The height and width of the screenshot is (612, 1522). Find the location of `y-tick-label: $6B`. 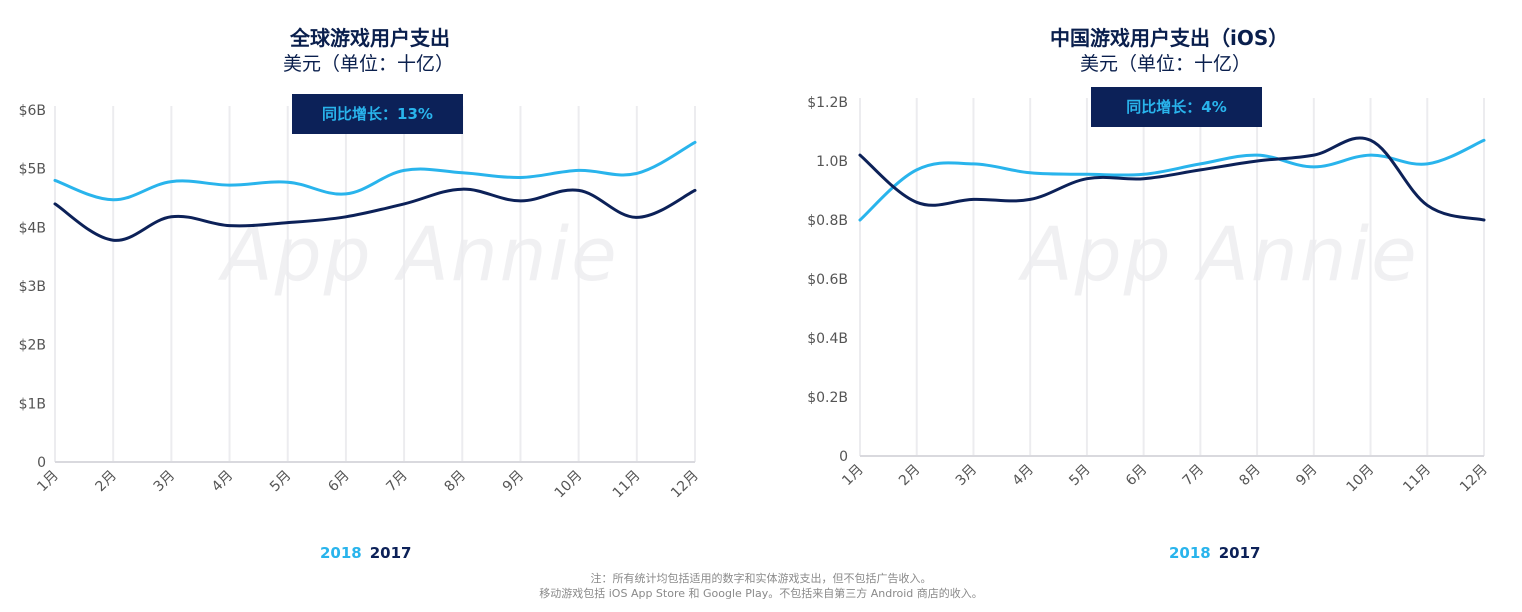

y-tick-label: $6B is located at coordinates (32, 111).